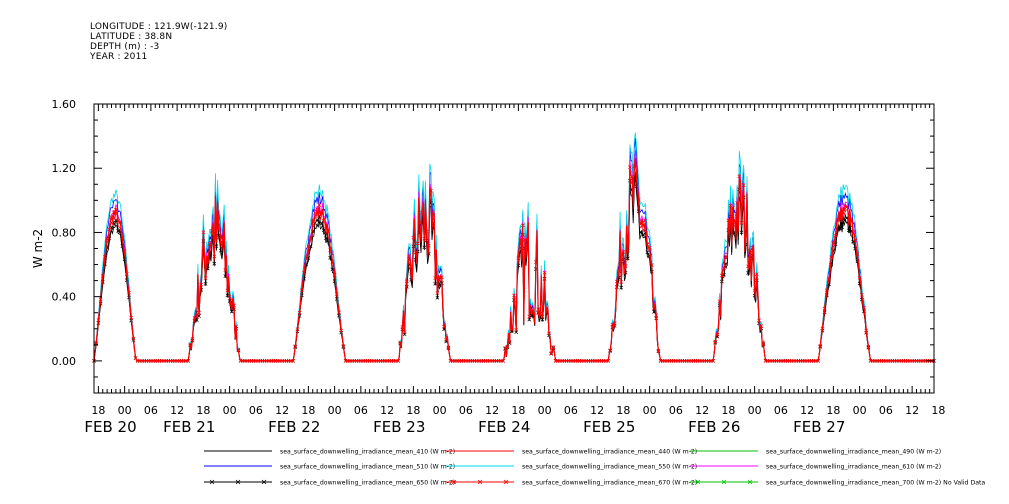 Image resolution: width=1009 pixels, height=504 pixels. Describe the element at coordinates (189, 427) in the screenshot. I see `date-label: FEB 21` at that location.